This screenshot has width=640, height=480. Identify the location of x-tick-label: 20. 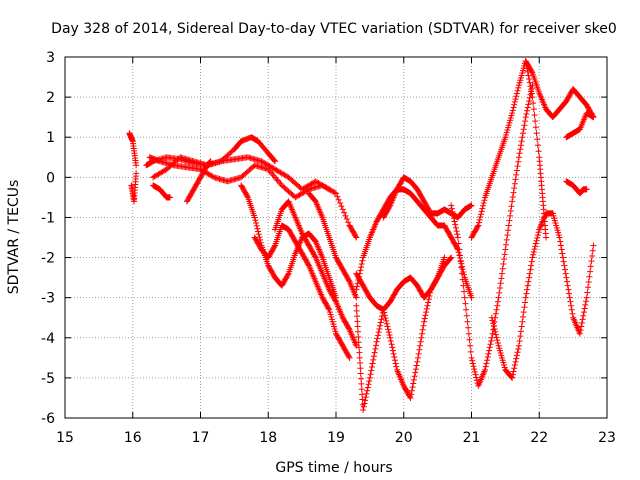
(404, 438).